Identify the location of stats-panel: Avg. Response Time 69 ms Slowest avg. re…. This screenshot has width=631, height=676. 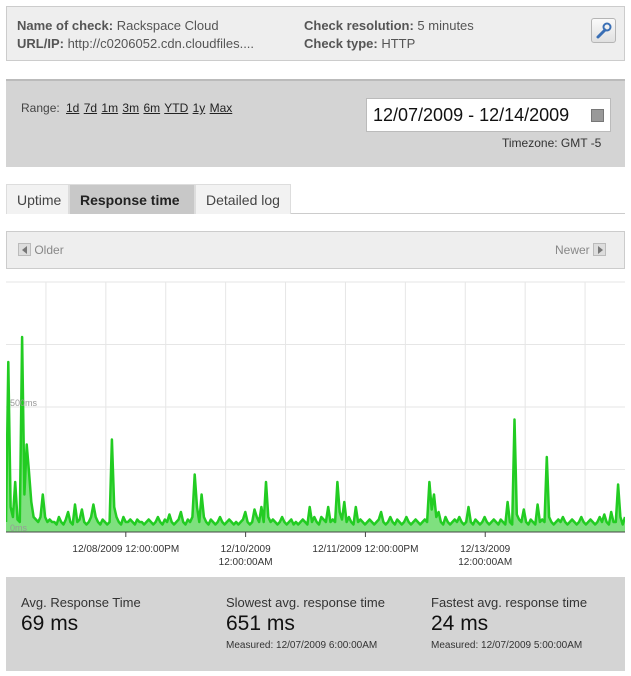
(315, 624).